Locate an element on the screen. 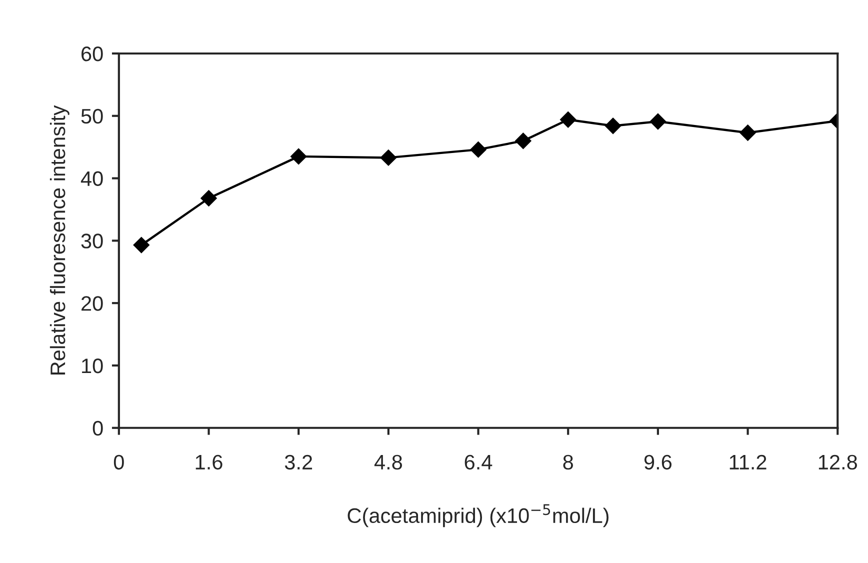  y-axis-title: Relative fluoresence intensity is located at coordinates (60, 239).